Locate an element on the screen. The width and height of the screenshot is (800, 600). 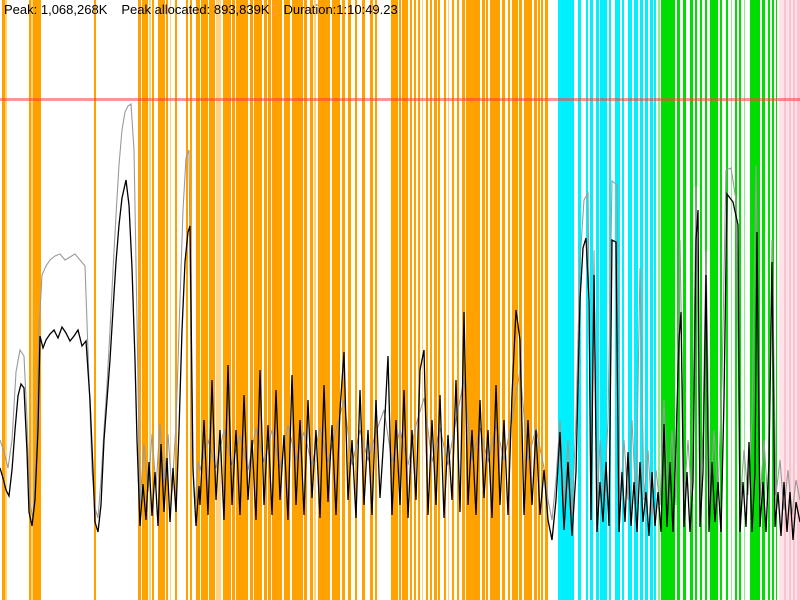
peak-memory-line is located at coordinates (400, 99).